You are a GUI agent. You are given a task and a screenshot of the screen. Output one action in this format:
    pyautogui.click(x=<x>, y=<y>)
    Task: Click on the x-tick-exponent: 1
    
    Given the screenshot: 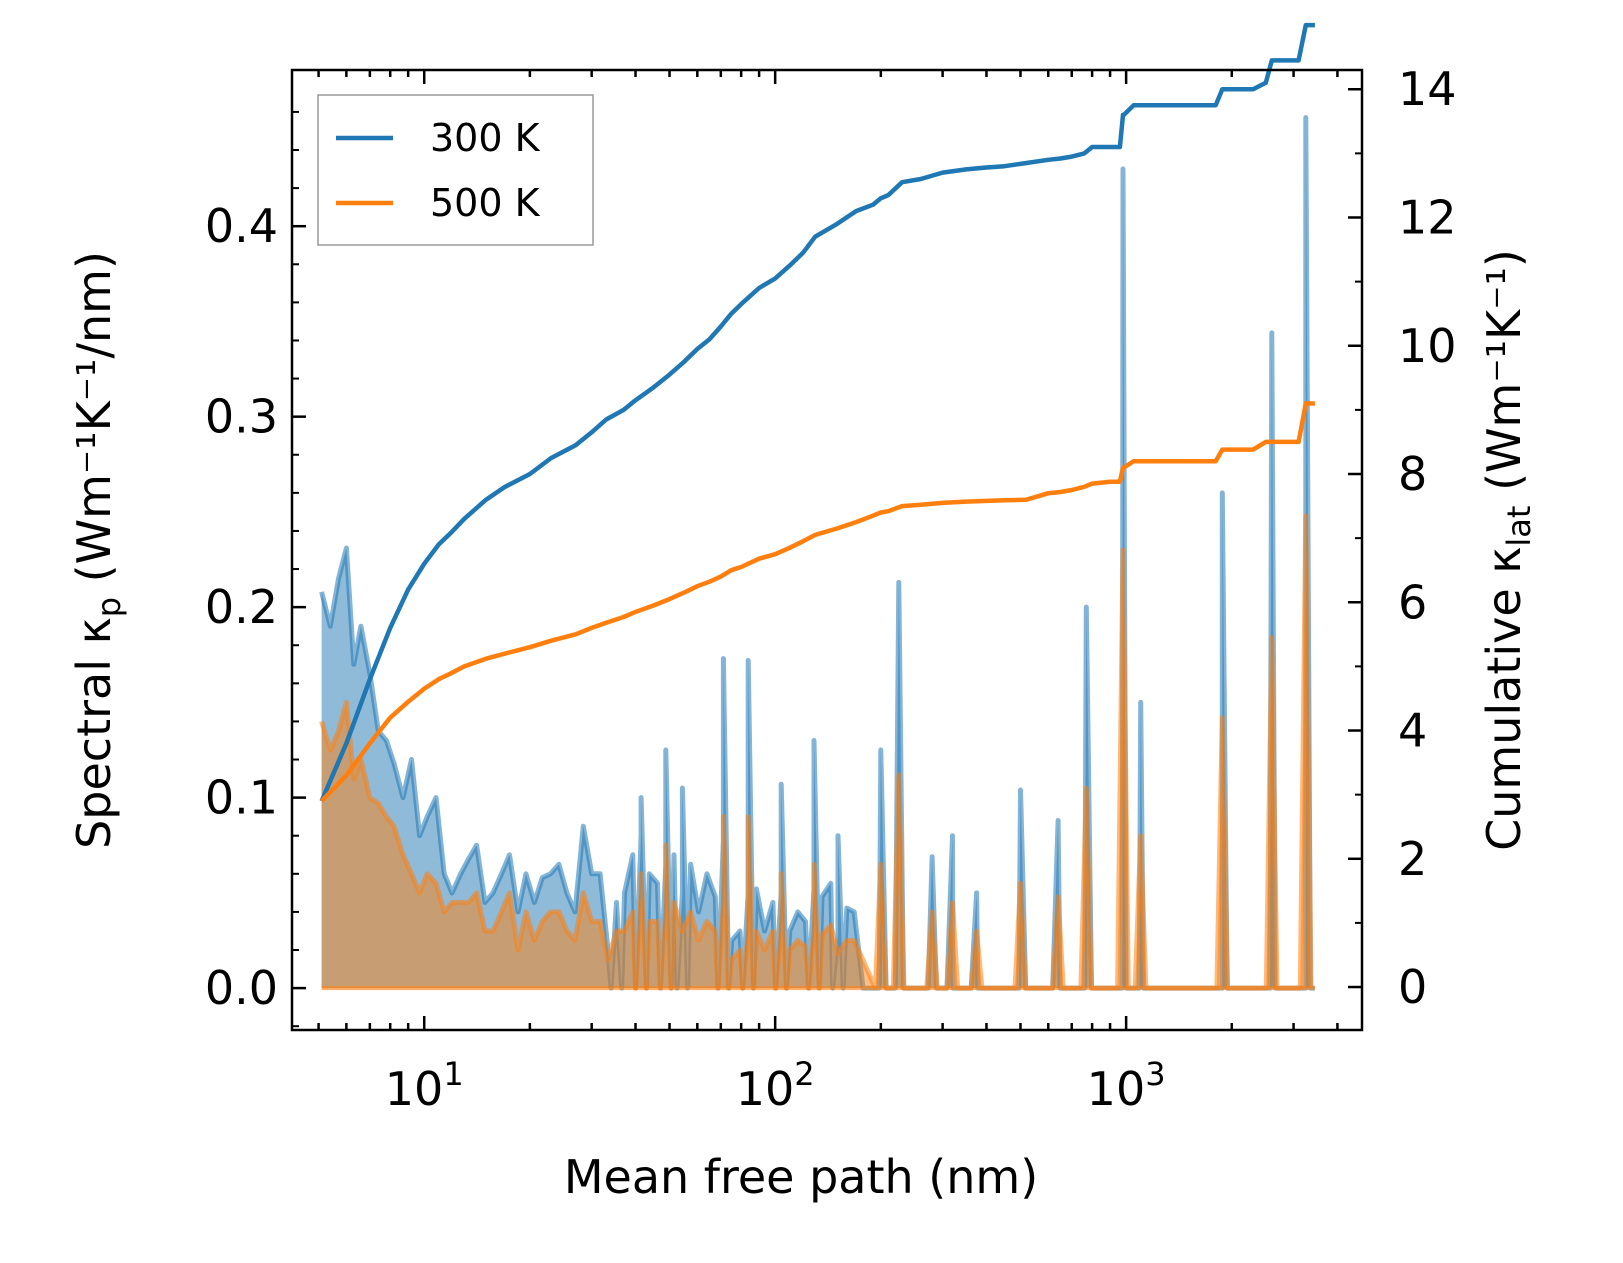 What is the action you would take?
    pyautogui.click(x=453, y=1074)
    